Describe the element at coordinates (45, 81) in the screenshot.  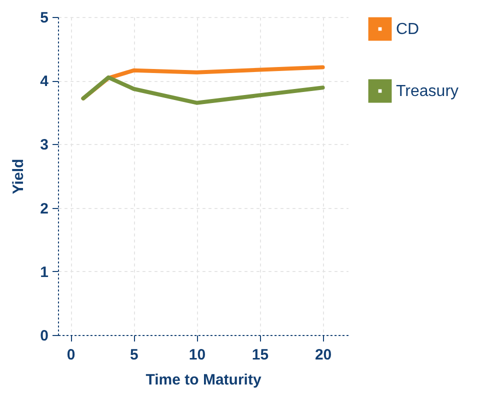
I see `y-tick-label: 4` at that location.